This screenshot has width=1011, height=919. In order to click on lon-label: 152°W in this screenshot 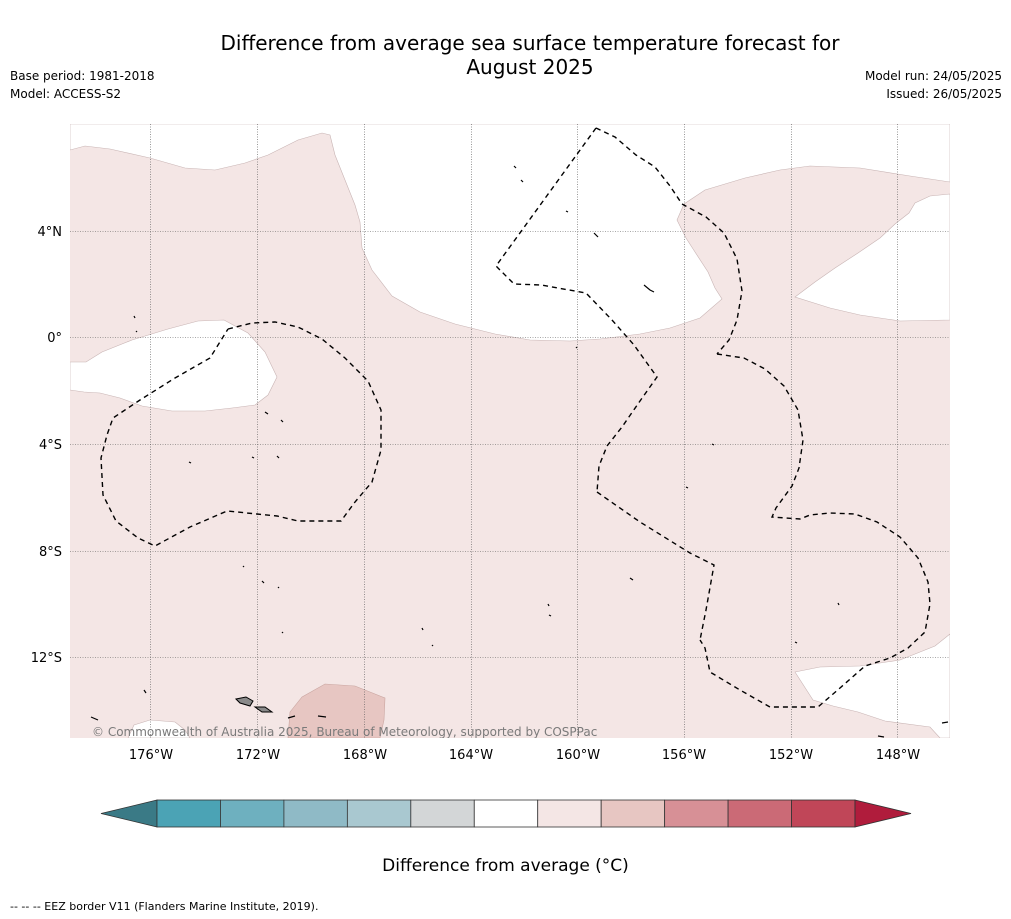, I will do `click(791, 755)`.